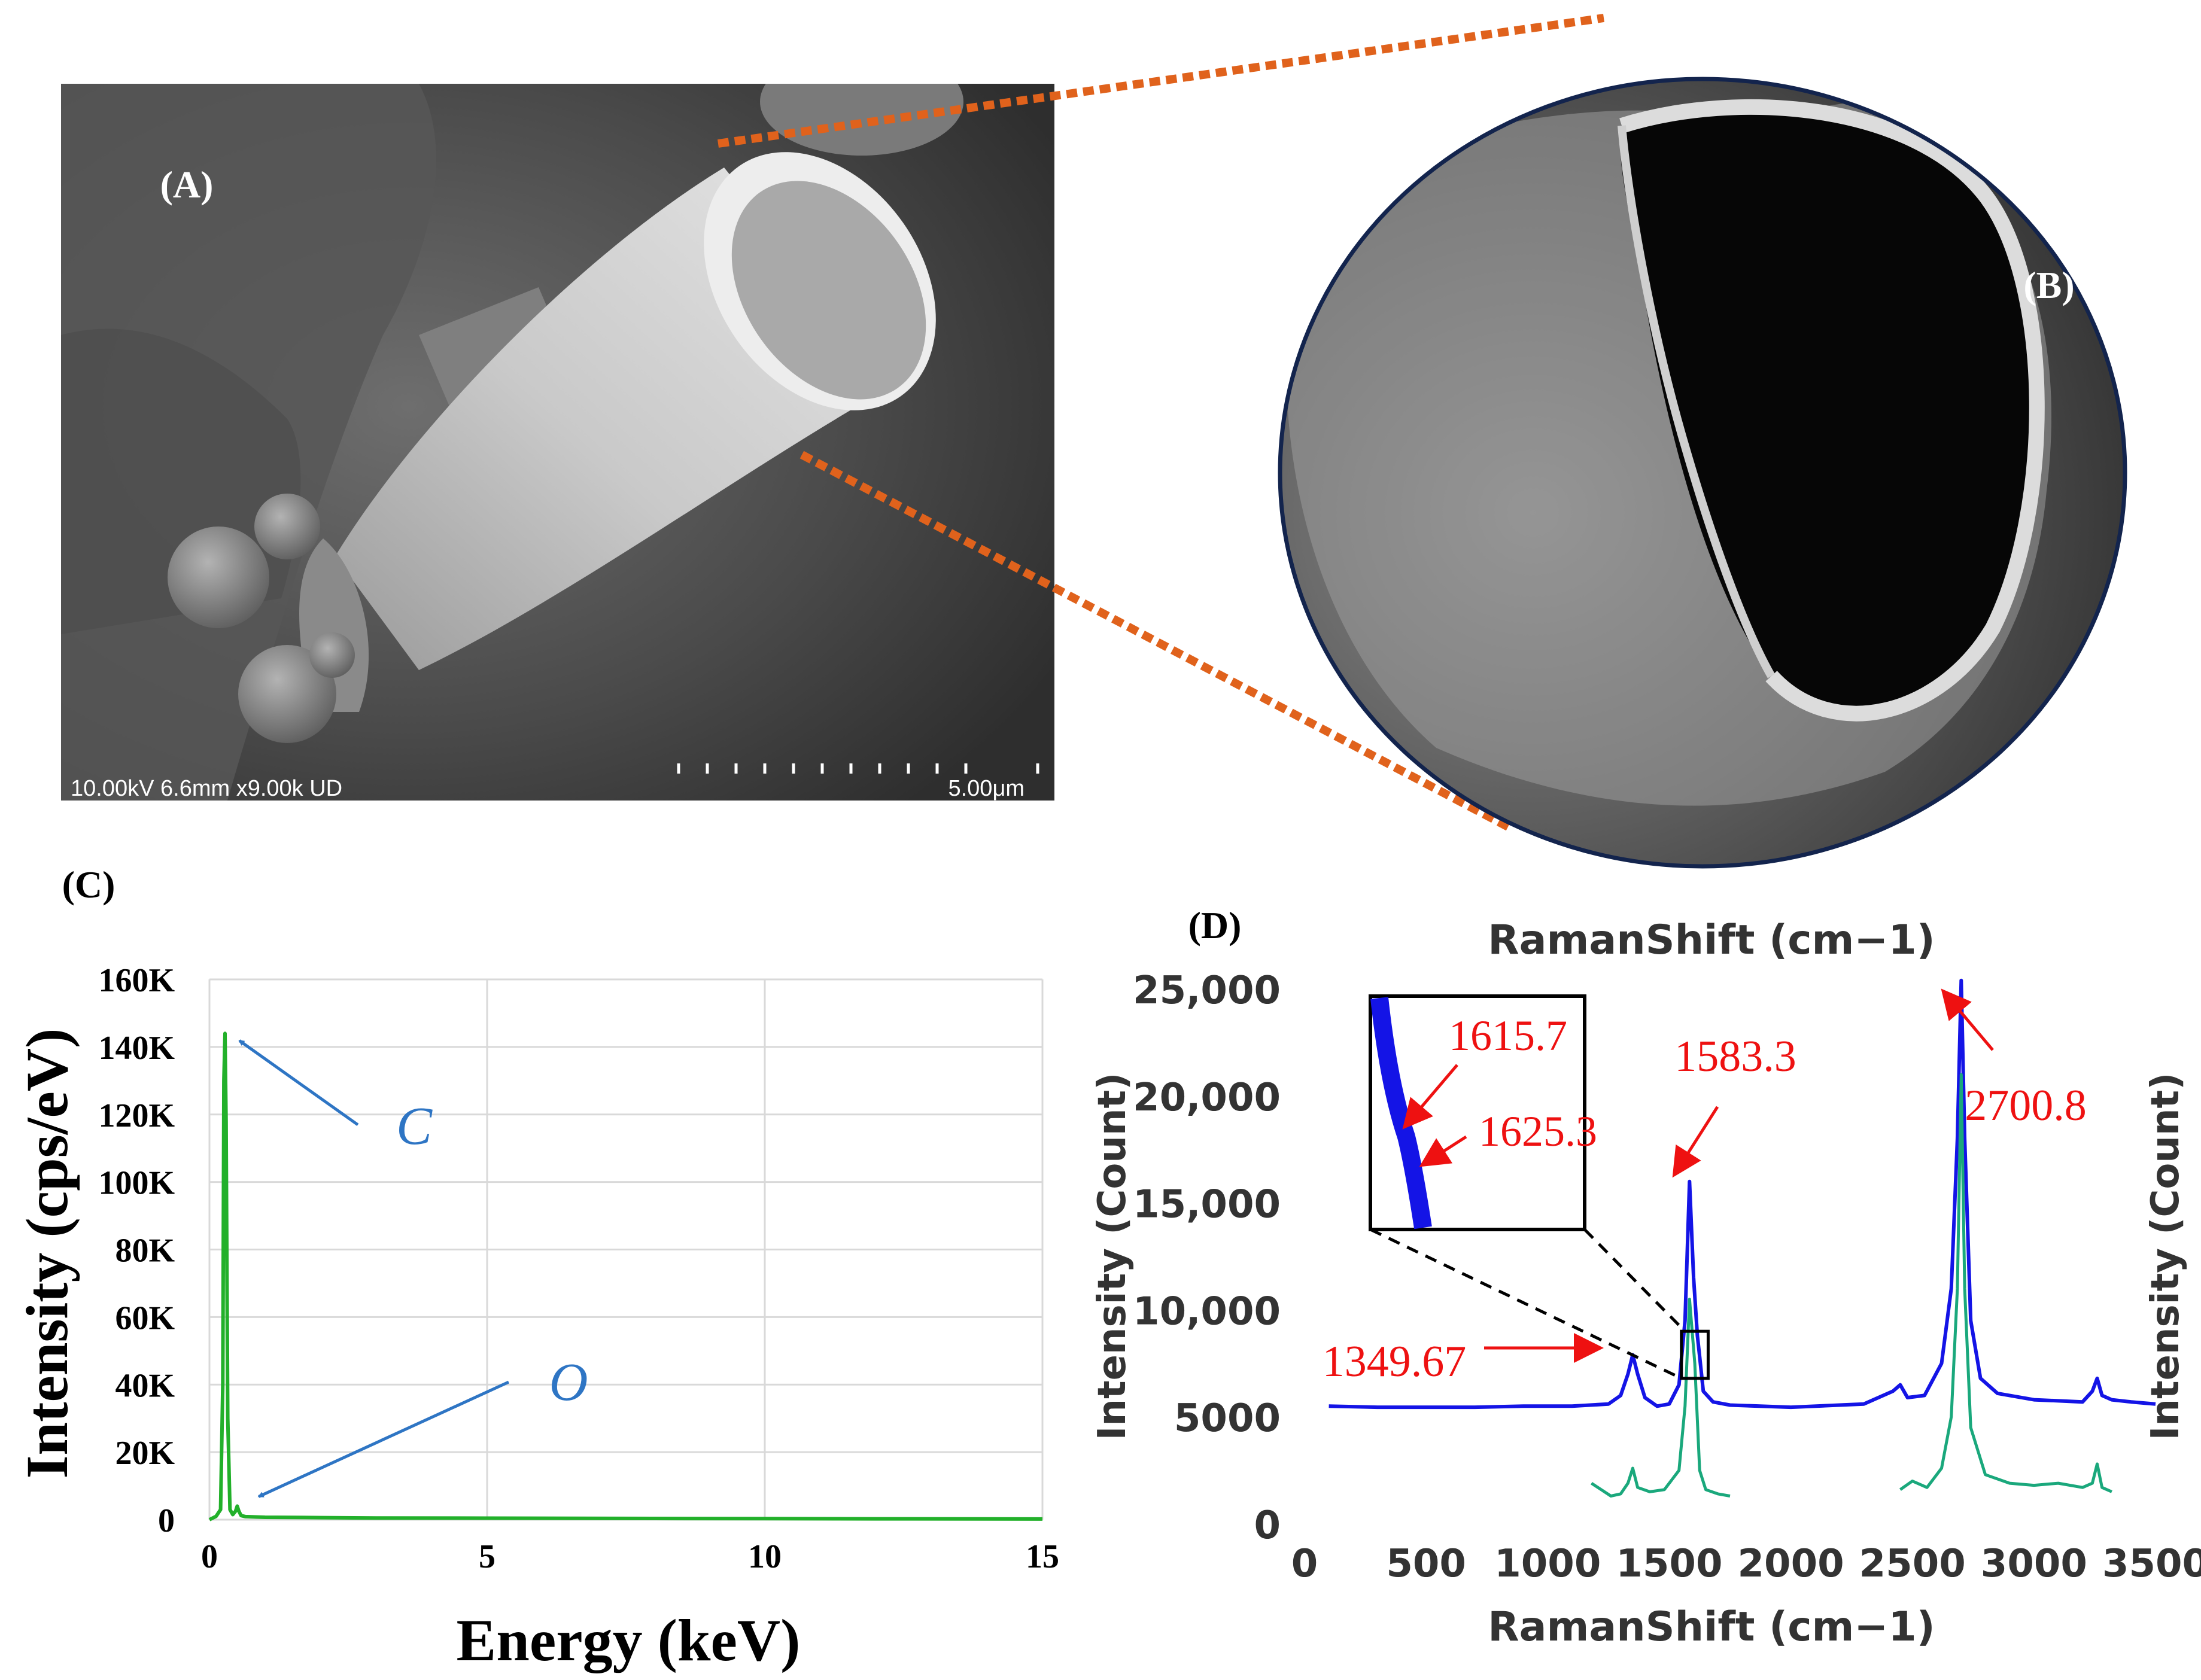 The width and height of the screenshot is (2201, 1680). I want to click on raman-x-tick-labels: 0 500 1000 1500 2000 2500 3000 3500, so click(1746, 1564).